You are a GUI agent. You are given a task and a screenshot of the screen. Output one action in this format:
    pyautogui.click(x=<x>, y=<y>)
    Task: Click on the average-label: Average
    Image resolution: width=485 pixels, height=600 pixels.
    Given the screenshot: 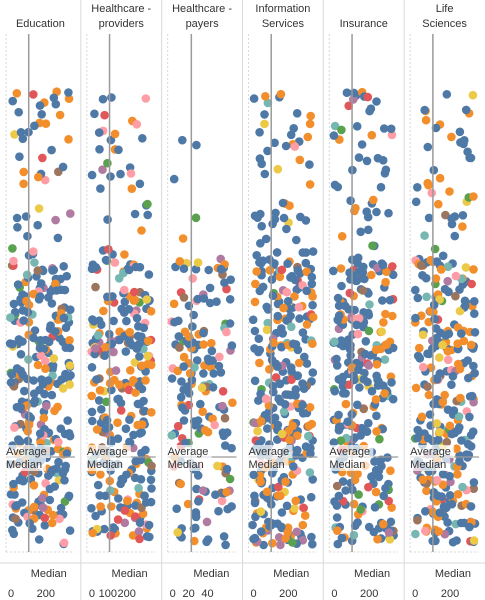 What is the action you would take?
    pyautogui.click(x=26, y=452)
    